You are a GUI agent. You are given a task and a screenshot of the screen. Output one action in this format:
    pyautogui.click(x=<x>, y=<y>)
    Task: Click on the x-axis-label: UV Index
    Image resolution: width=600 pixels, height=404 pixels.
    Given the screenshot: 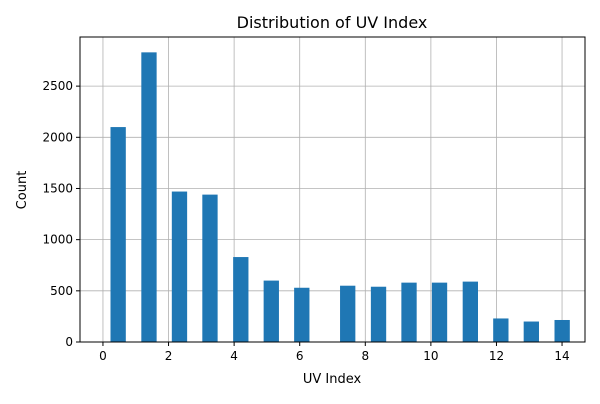 What is the action you would take?
    pyautogui.click(x=332, y=379)
    